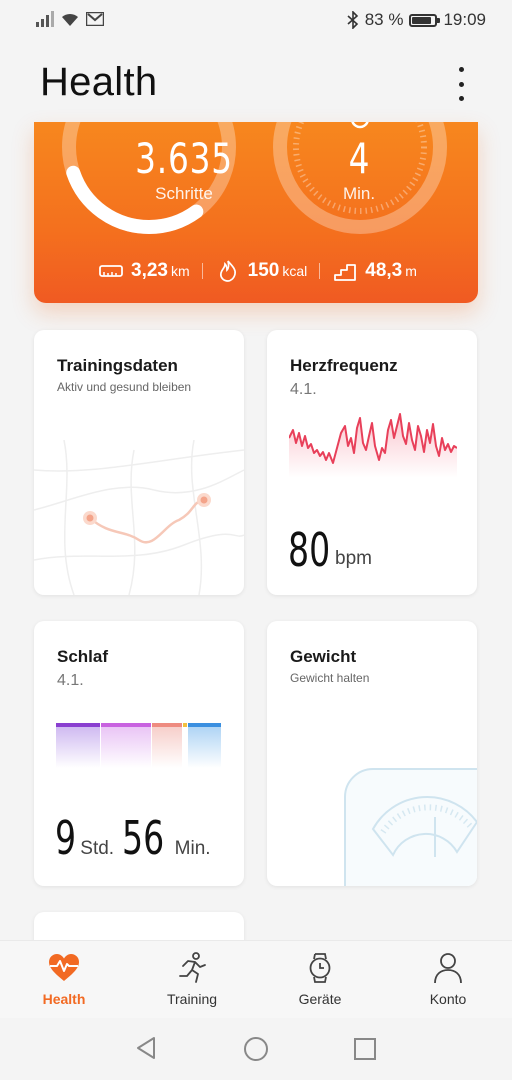  Describe the element at coordinates (143, 838) in the screenshot. I see `sleep-minutes: 56` at that location.